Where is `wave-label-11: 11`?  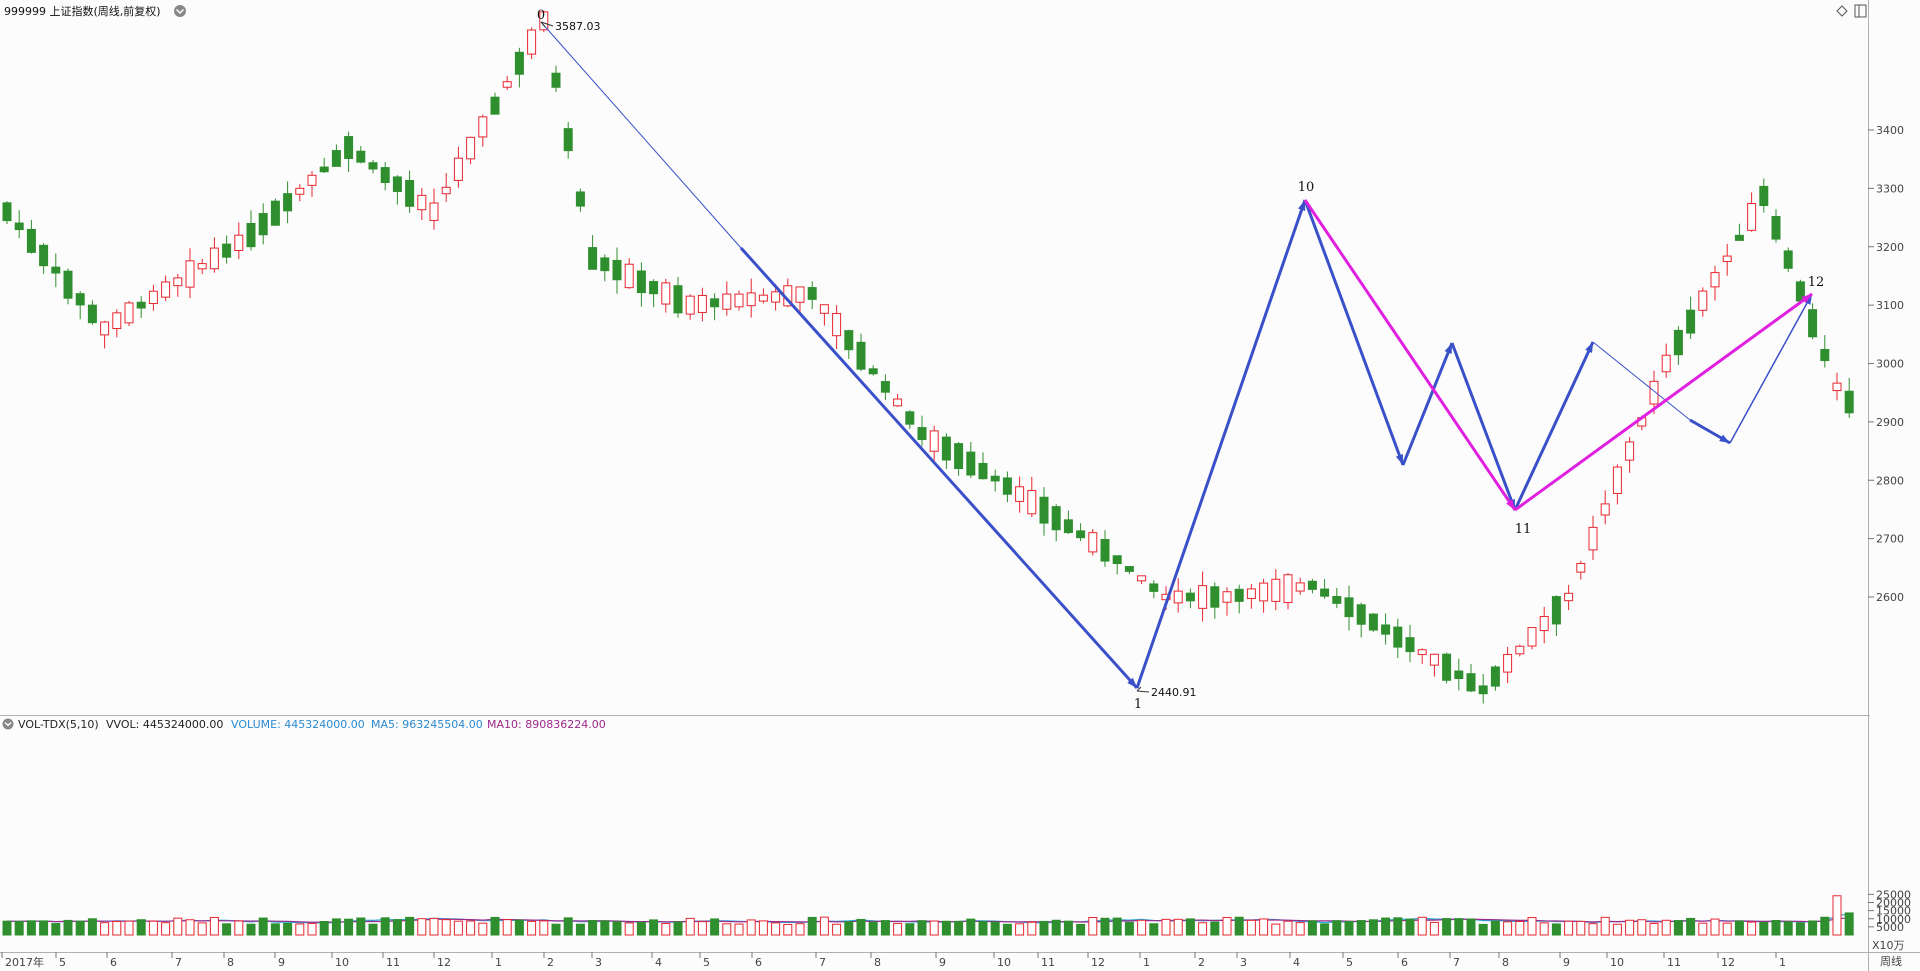 wave-label-11: 11 is located at coordinates (1523, 529).